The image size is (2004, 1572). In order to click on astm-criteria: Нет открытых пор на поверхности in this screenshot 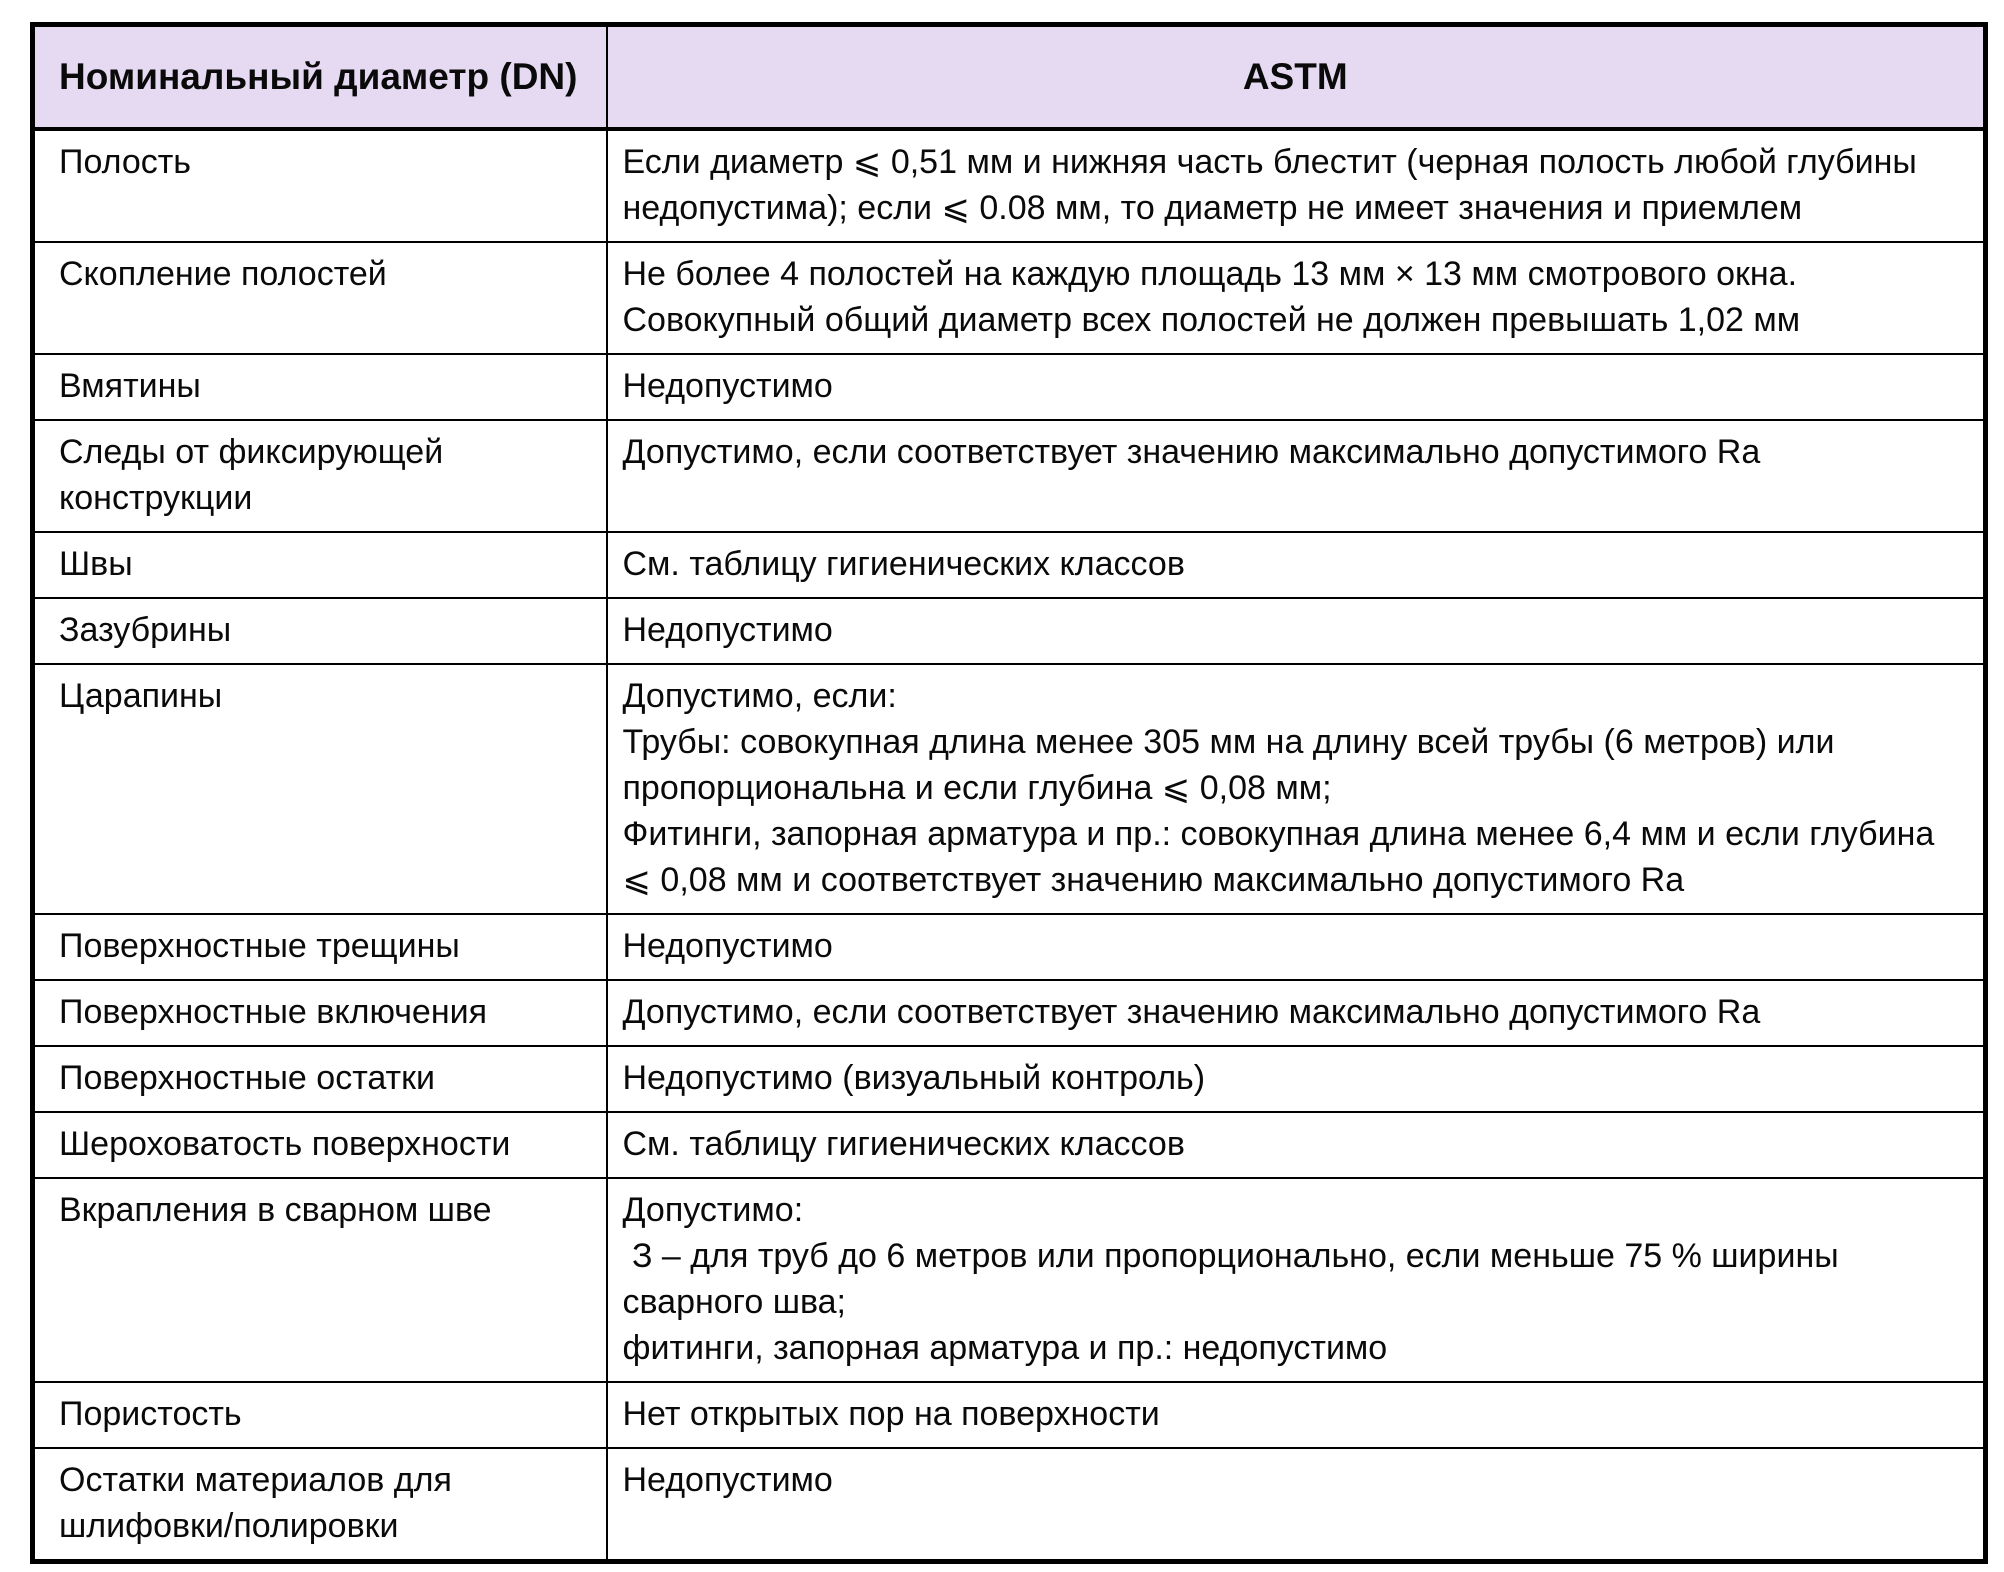, I will do `click(1296, 1415)`.